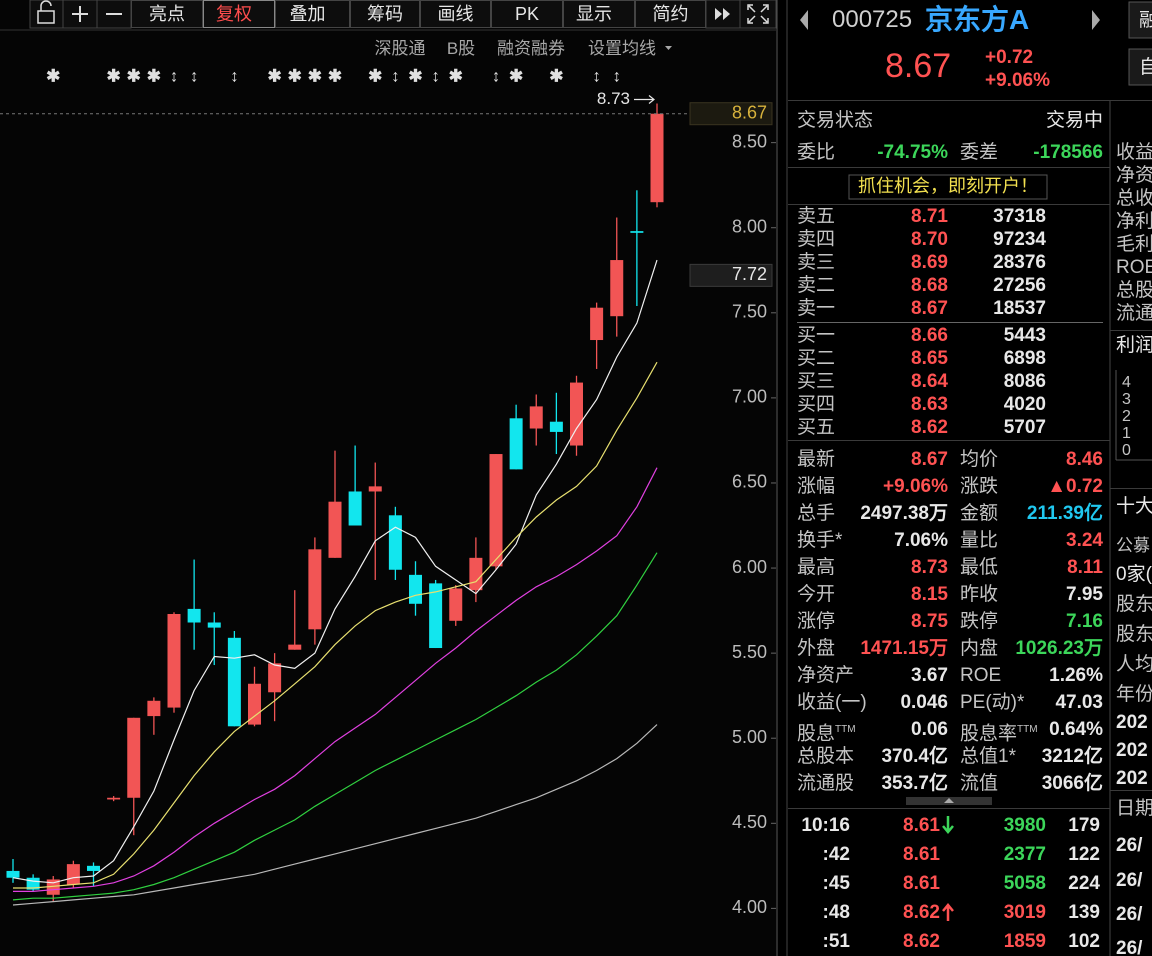 The height and width of the screenshot is (956, 1152). I want to click on side-item: 净资, so click(1134, 175).